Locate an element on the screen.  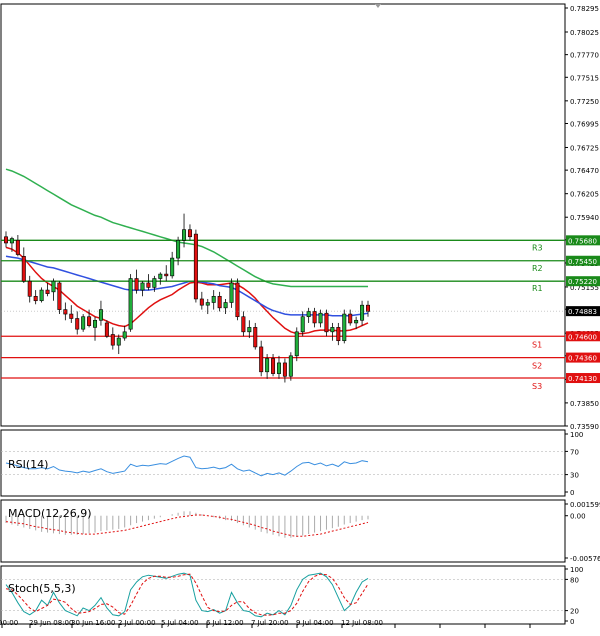
current-price-box is located at coordinates (583, 311).